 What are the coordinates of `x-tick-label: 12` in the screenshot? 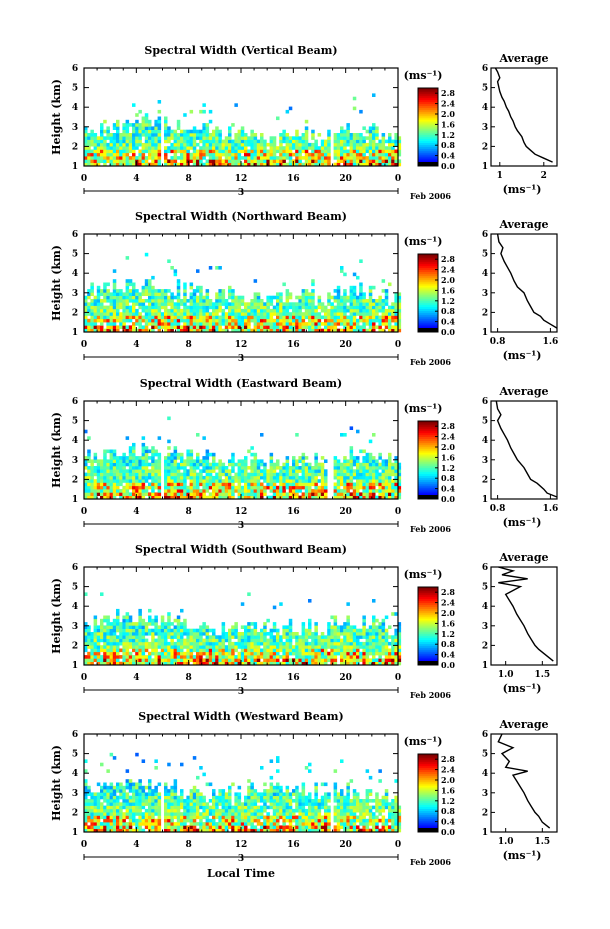 It's located at (241, 345).